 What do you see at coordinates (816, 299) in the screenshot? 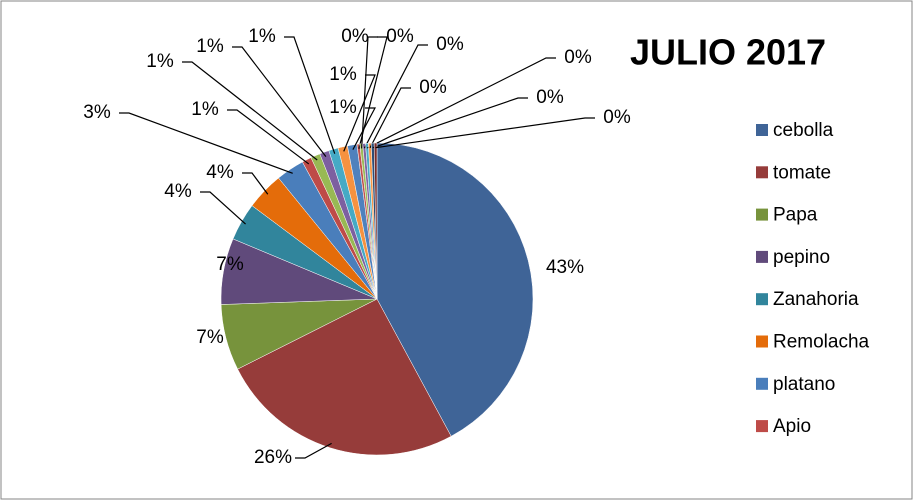
I see `legend-label: Zanahoria` at bounding box center [816, 299].